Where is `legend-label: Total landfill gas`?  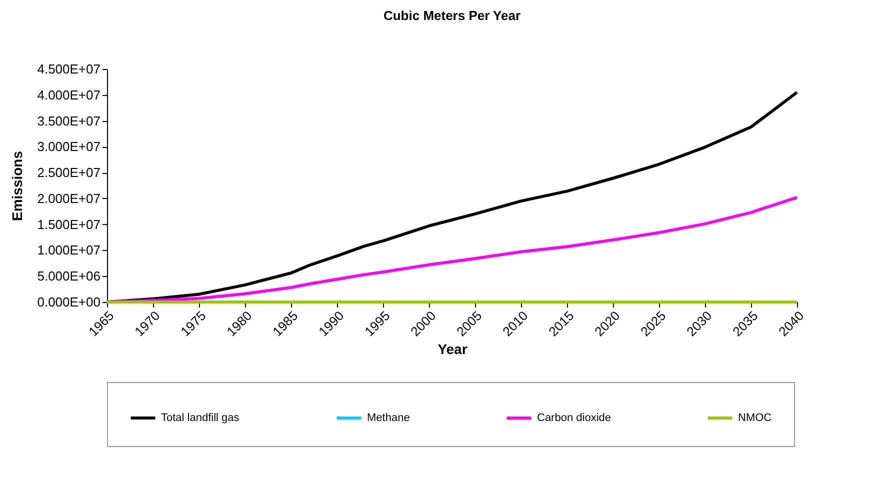
legend-label: Total landfill gas is located at coordinates (200, 418).